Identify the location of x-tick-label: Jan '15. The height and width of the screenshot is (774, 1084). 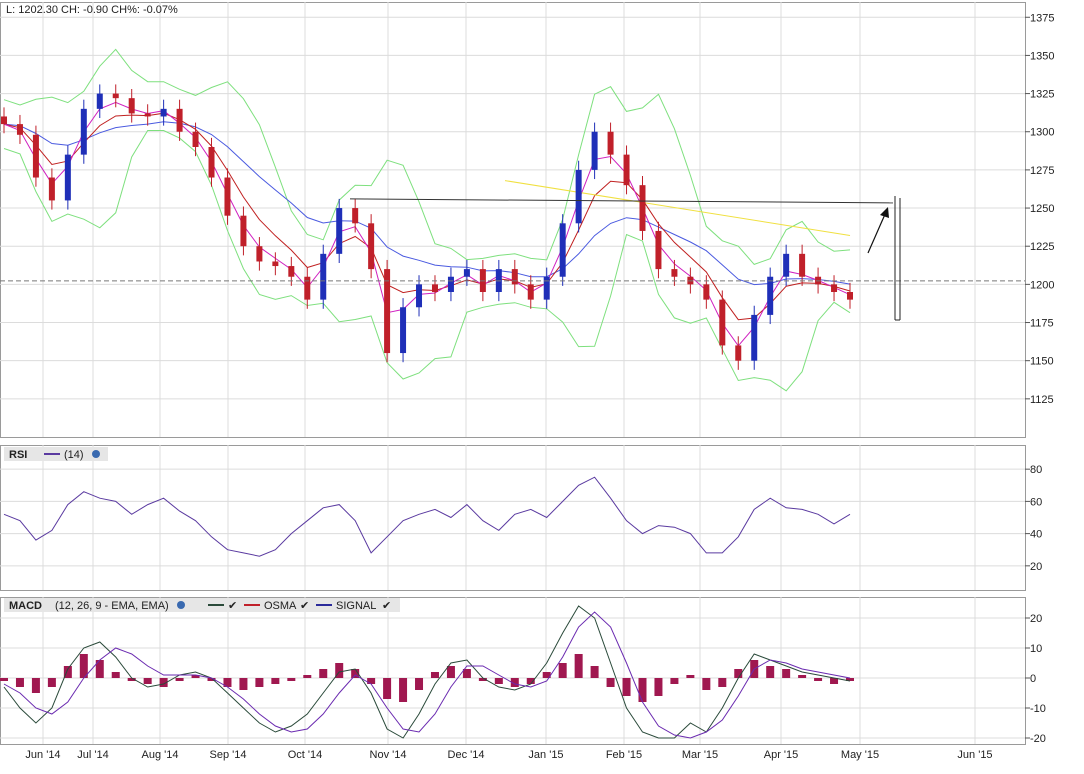
(545, 755).